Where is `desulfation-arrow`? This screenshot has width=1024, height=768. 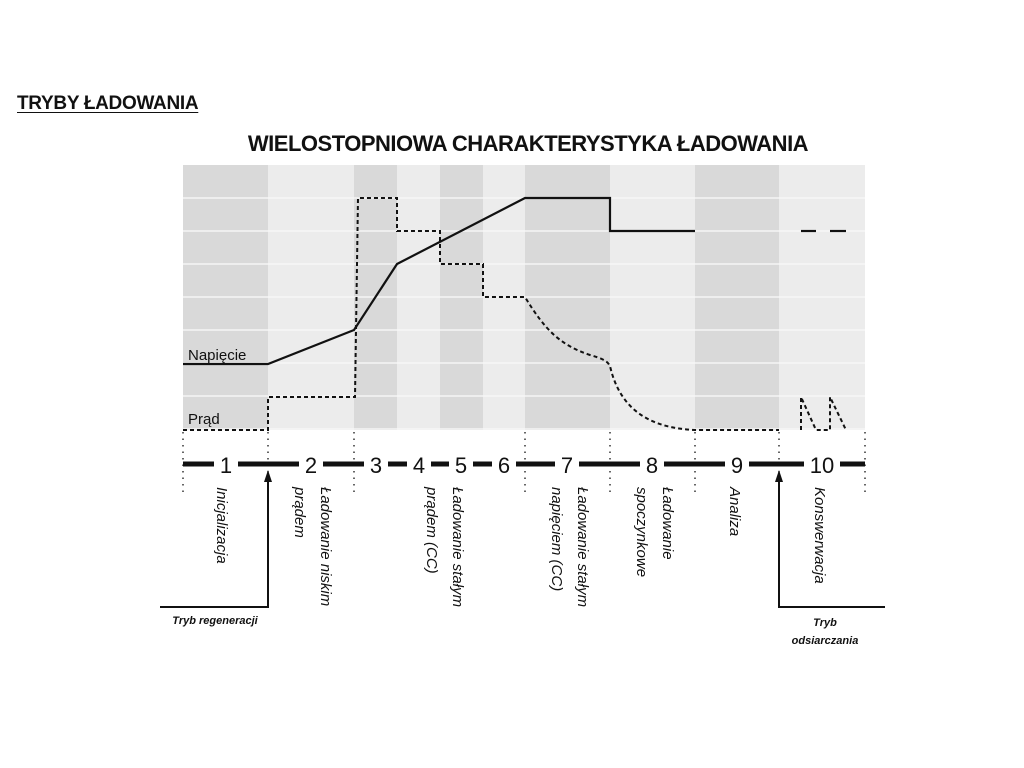
desulfation-arrow is located at coordinates (831, 543).